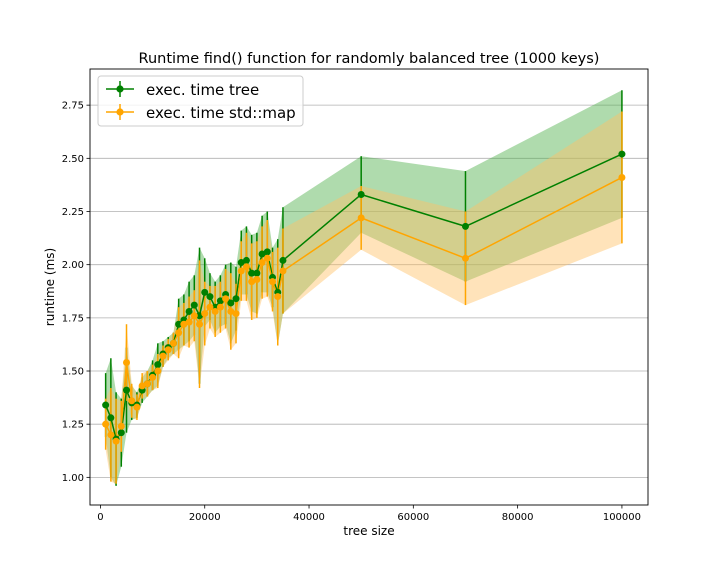  What do you see at coordinates (622, 517) in the screenshot?
I see `x-tick-label: 100000` at bounding box center [622, 517].